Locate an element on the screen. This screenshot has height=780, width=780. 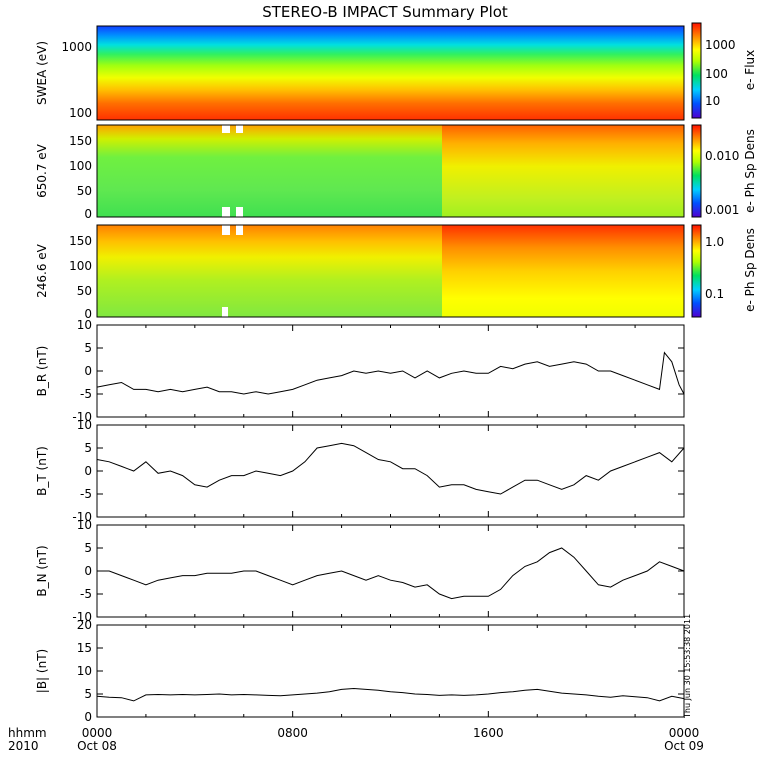
line-panel-ylabel: |B| (nT) is located at coordinates (42, 671).